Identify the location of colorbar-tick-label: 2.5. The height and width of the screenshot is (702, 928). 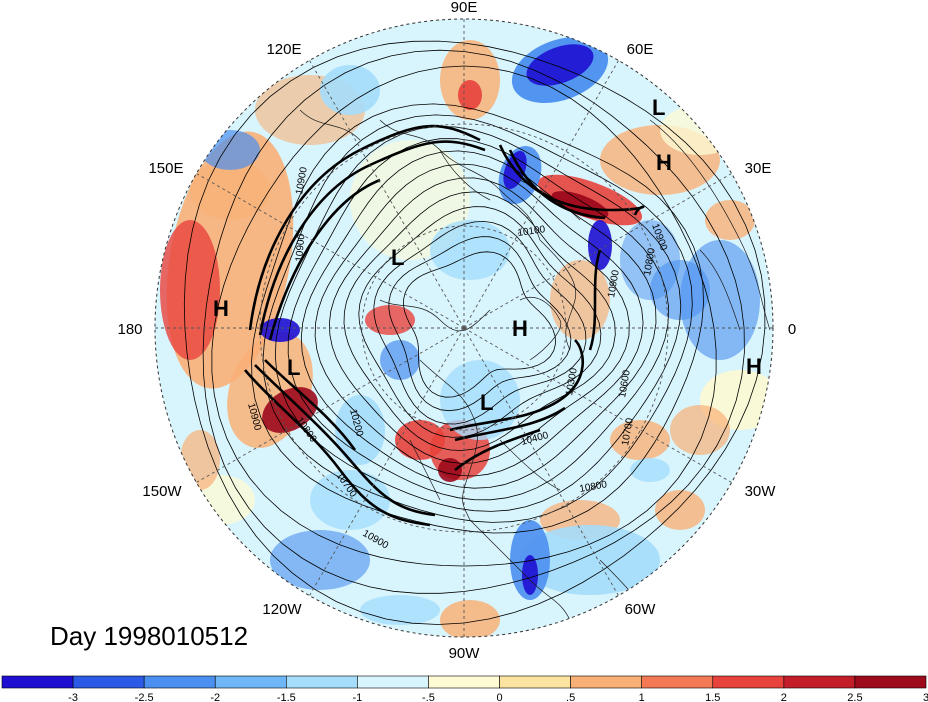
(854, 697).